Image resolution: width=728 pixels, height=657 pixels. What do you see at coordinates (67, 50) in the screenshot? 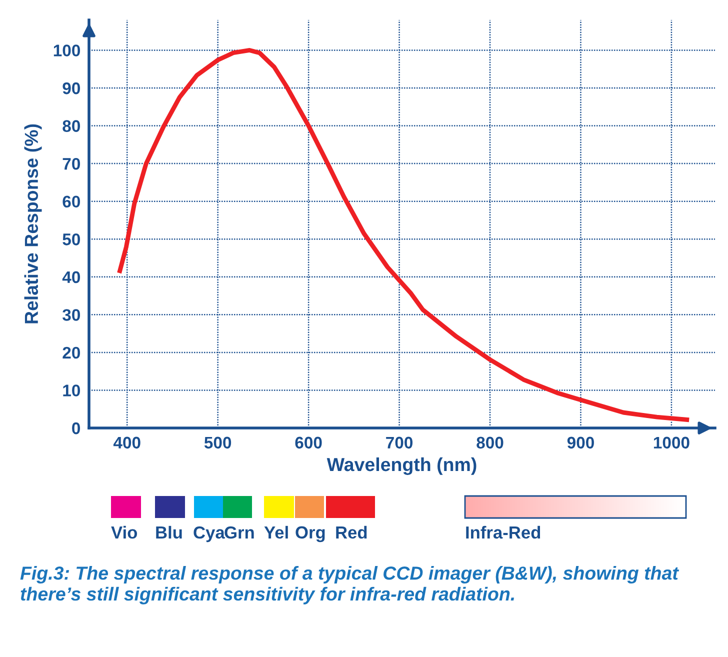
I see `y-tick-label: 100` at bounding box center [67, 50].